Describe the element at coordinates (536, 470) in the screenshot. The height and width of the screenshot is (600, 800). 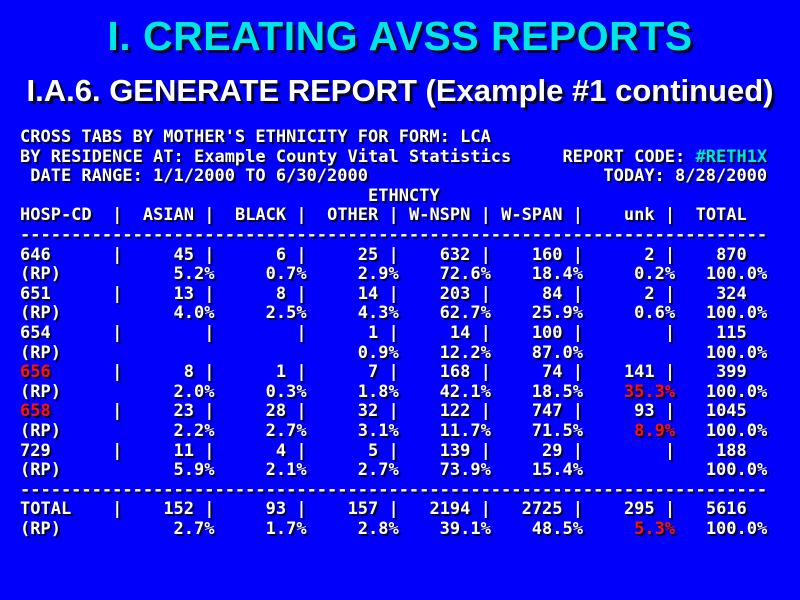
I see `percent-row-text: 15.4%` at that location.